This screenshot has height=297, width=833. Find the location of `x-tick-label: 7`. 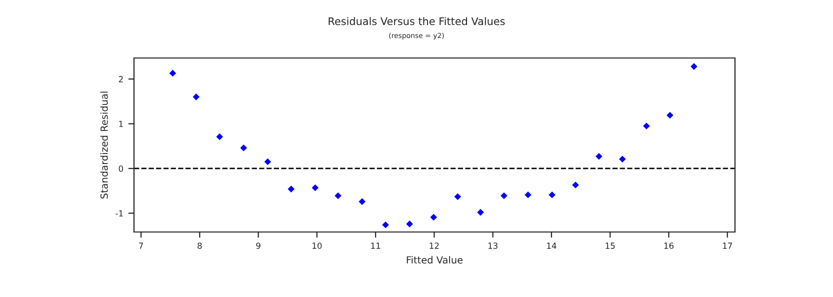

x-tick-label: 7 is located at coordinates (141, 245).